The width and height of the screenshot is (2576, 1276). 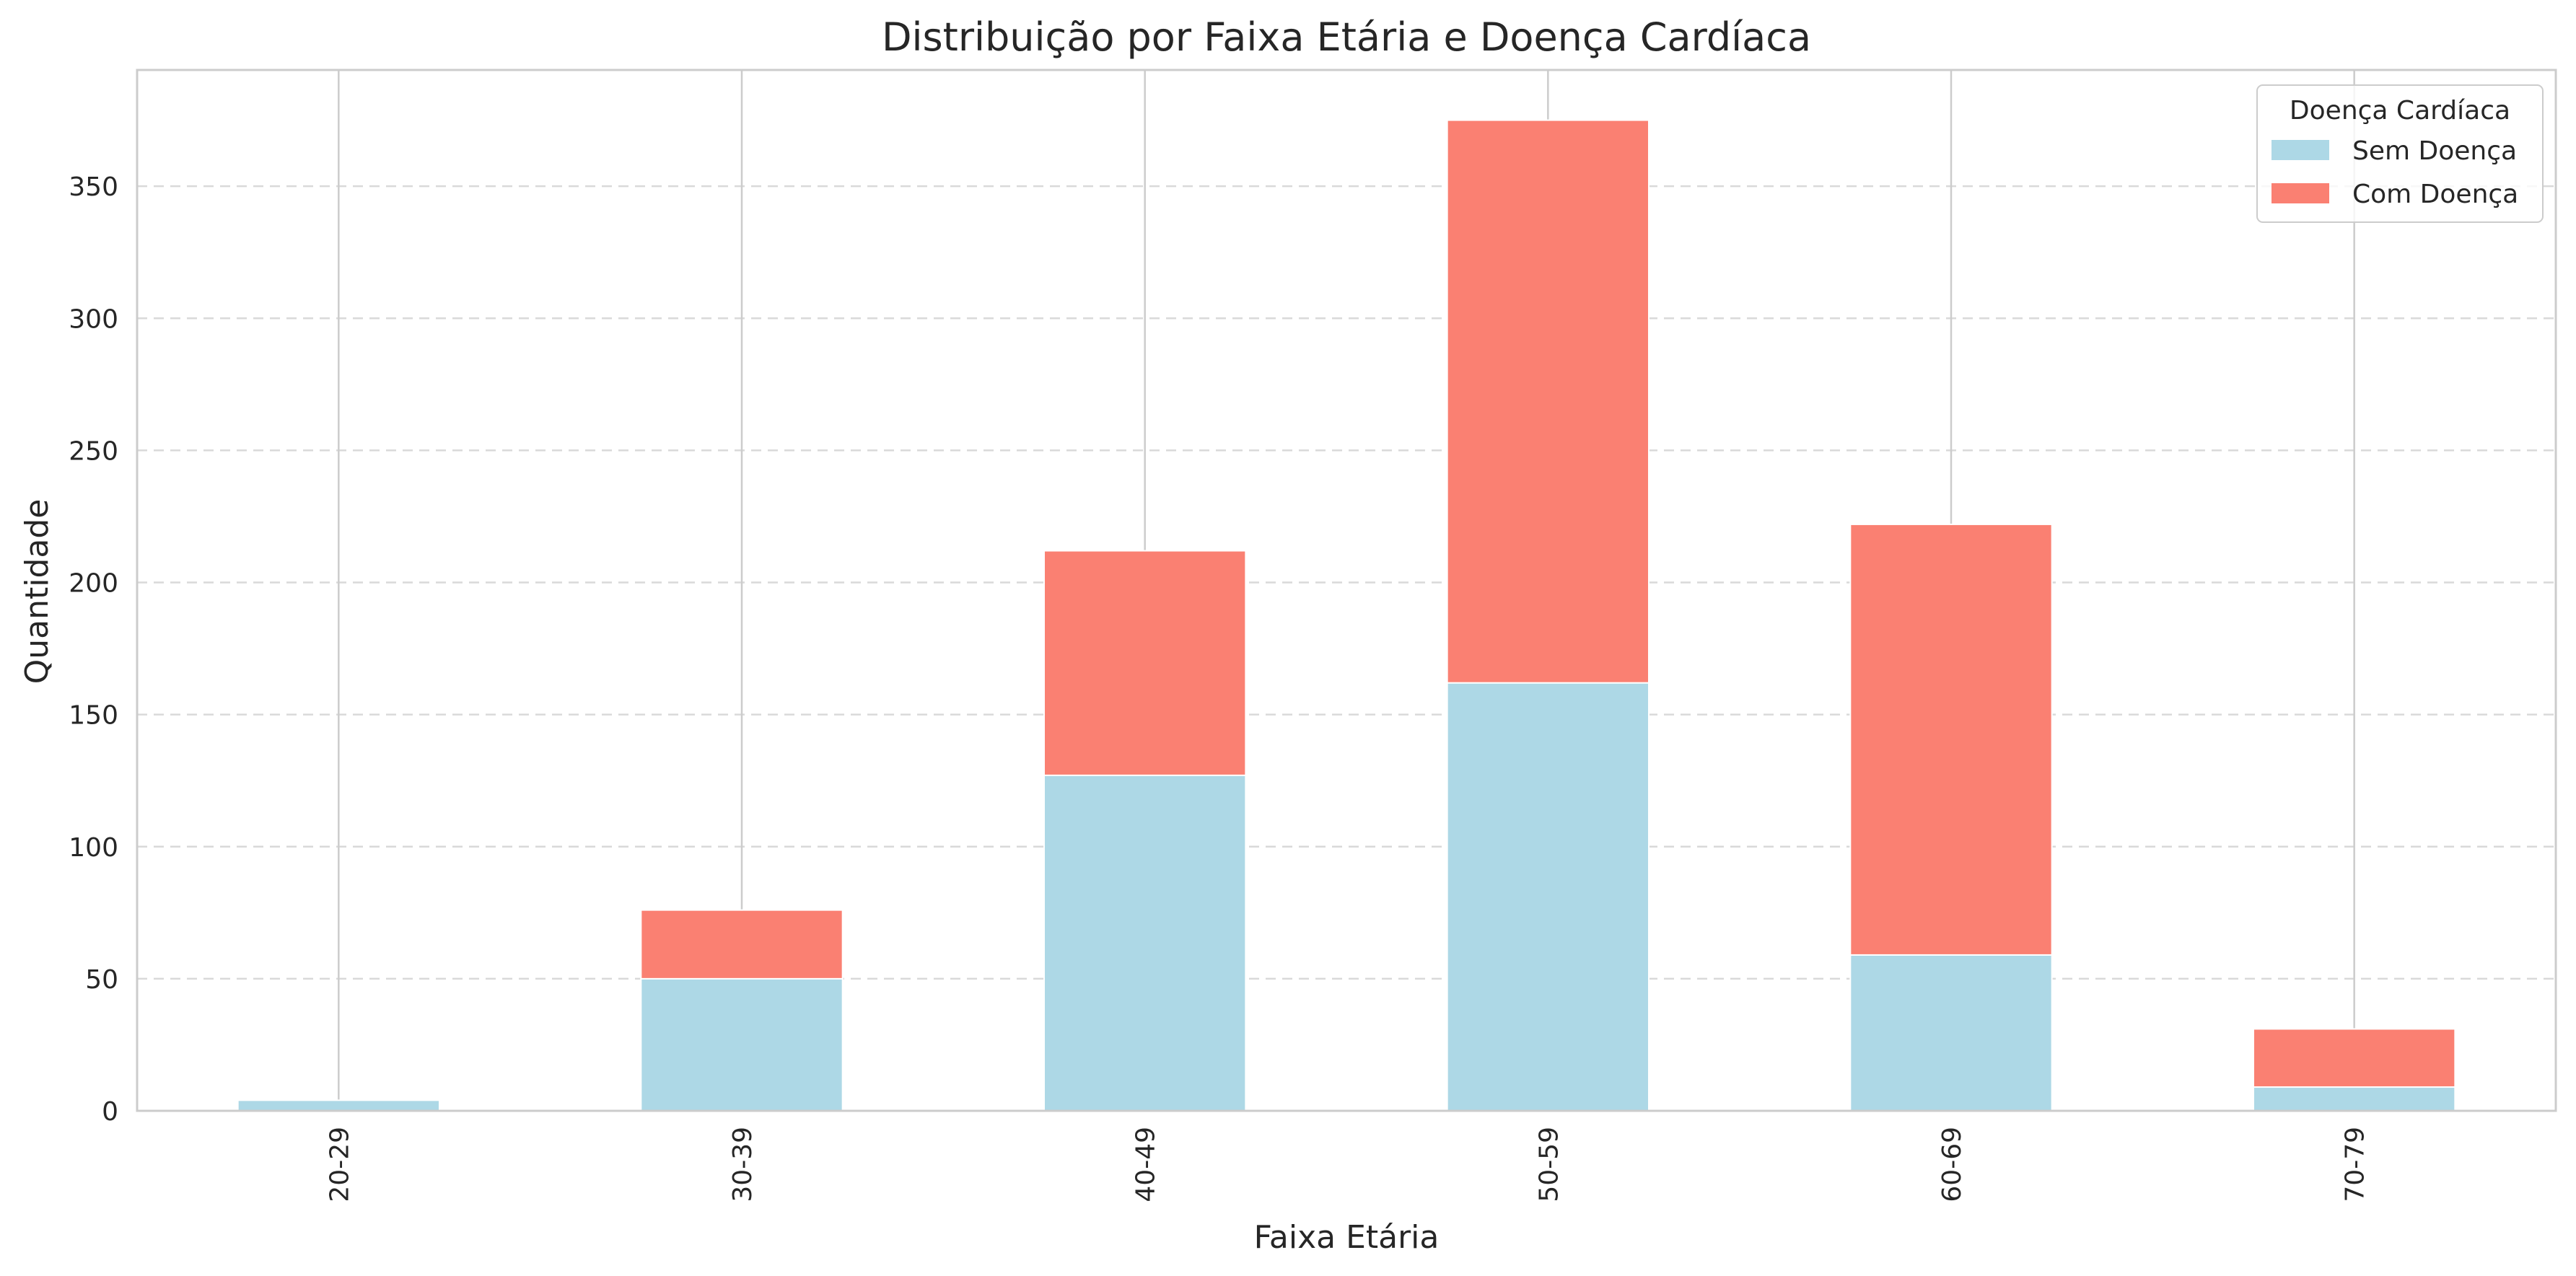 I want to click on legend: Doença Cardíaca Sem Doença Com Doença, so click(x=2400, y=153).